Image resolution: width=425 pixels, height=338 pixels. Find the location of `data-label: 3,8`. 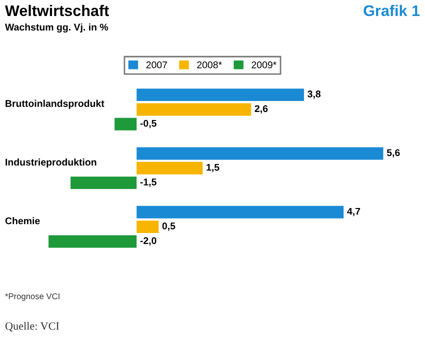

data-label: 3,8 is located at coordinates (314, 94).